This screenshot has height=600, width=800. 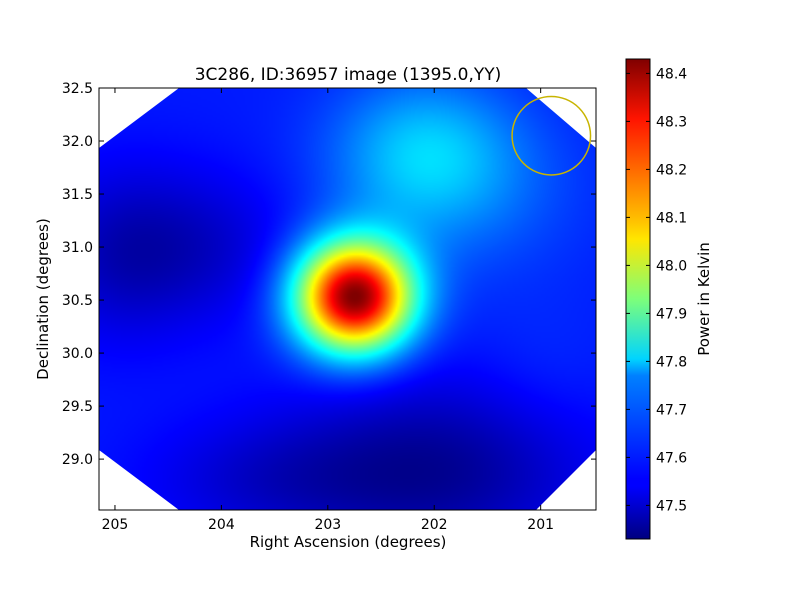 What do you see at coordinates (656, 290) in the screenshot?
I see `colorbar-ticks: 47.5 47.6 47.7 47.8 47.9 48.0 48.1 48.2 48.3 48.4` at bounding box center [656, 290].